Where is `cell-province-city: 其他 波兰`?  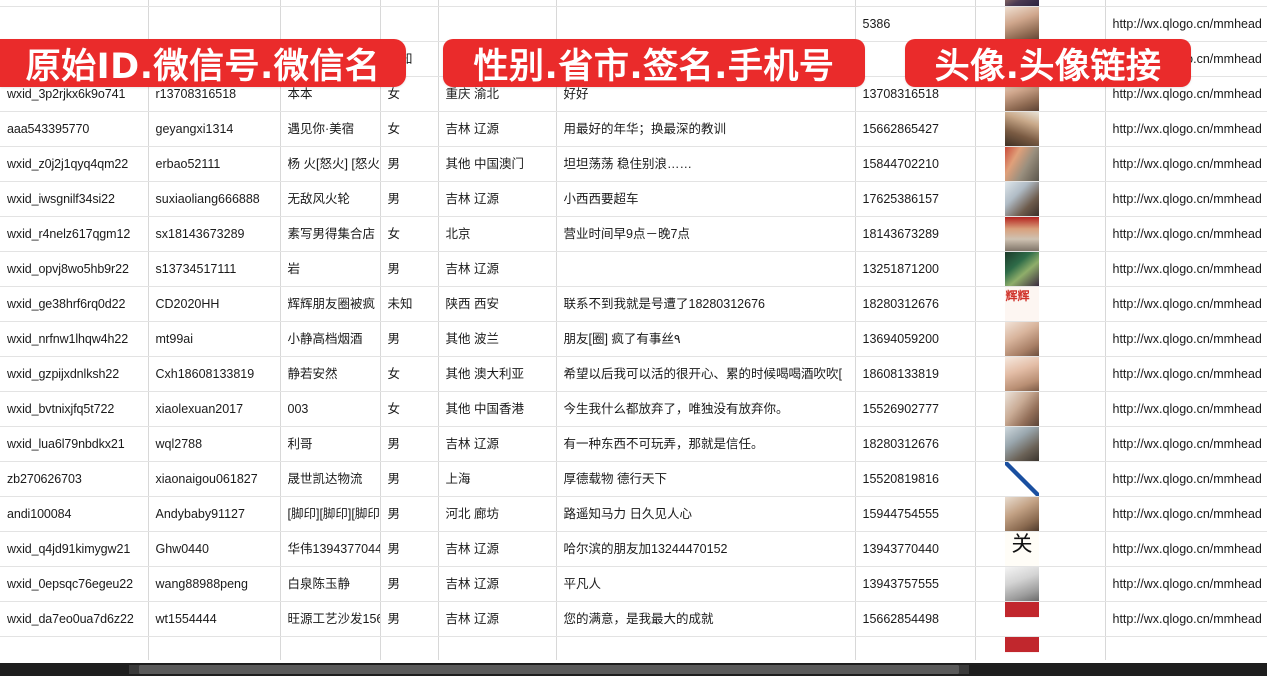
cell-province-city: 其他 波兰 is located at coordinates (497, 339).